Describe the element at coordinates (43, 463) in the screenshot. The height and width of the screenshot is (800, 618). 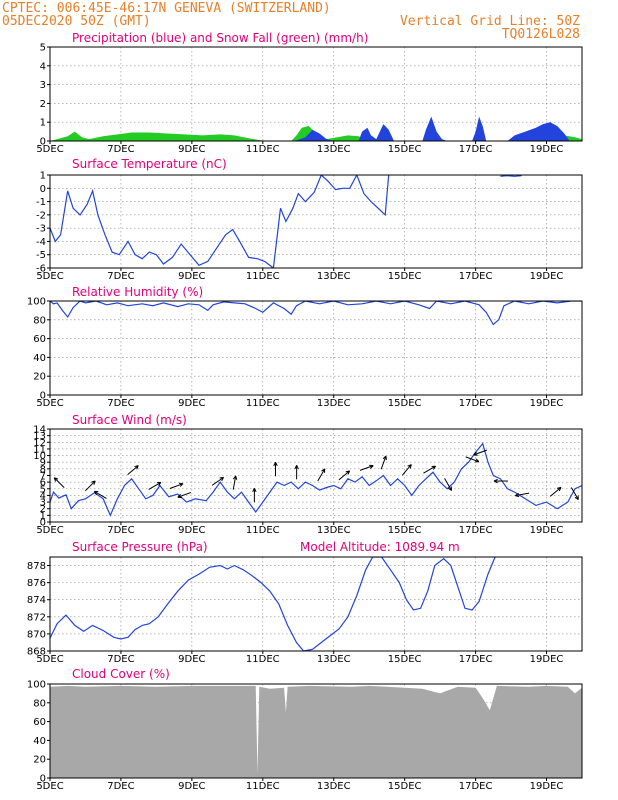
I see `y-tick-label: 9` at that location.